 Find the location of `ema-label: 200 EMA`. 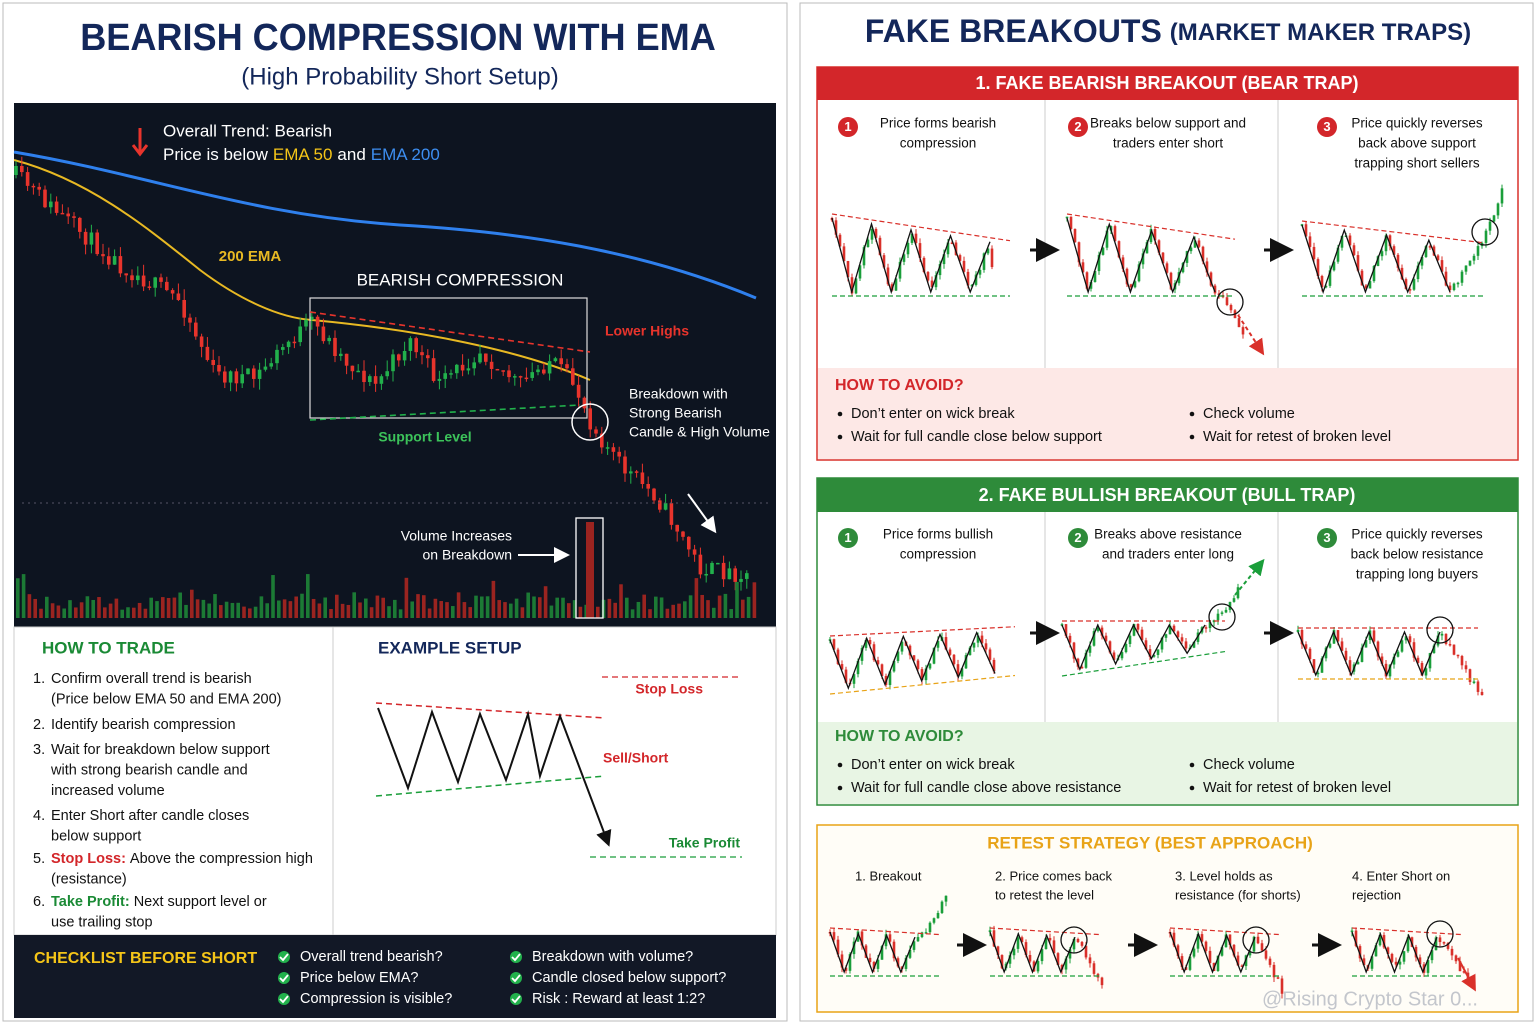

ema-label: 200 EMA is located at coordinates (250, 256).